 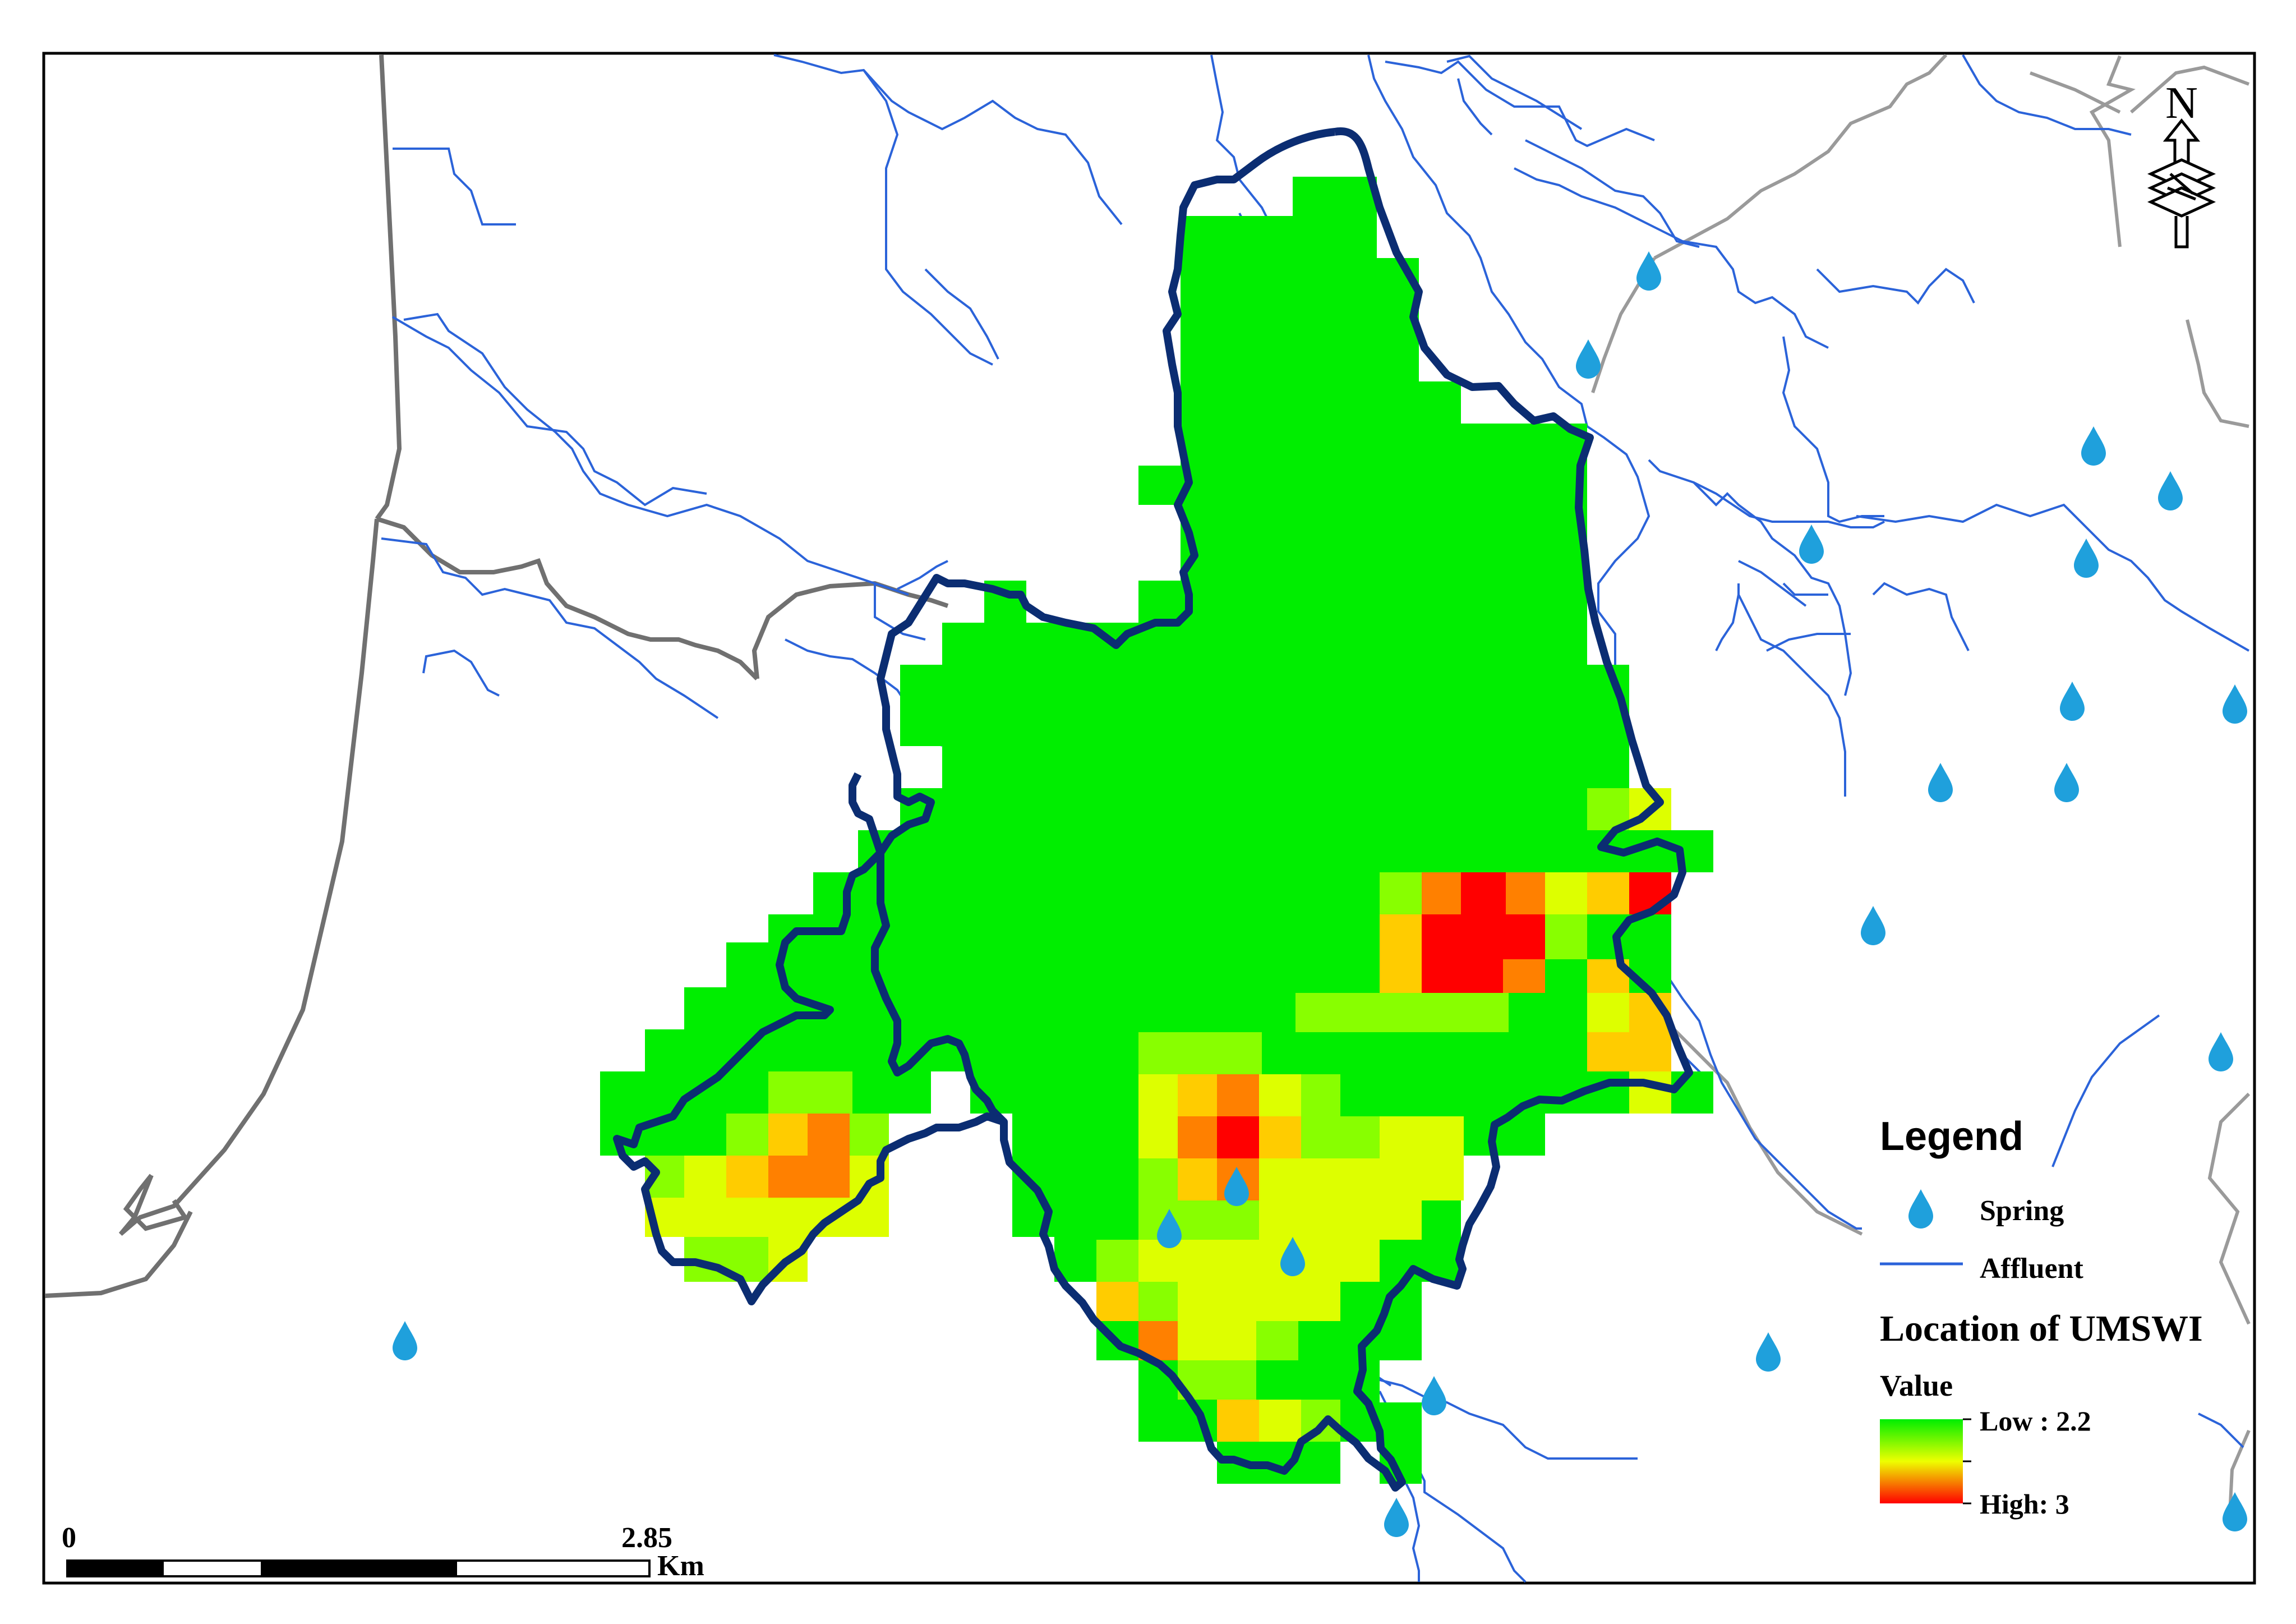 I want to click on legend-title: Legend, so click(x=1952, y=1137).